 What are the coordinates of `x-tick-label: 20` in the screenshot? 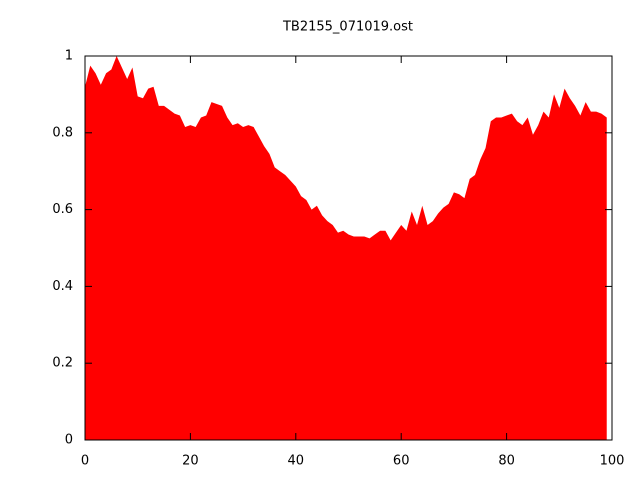 It's located at (190, 461).